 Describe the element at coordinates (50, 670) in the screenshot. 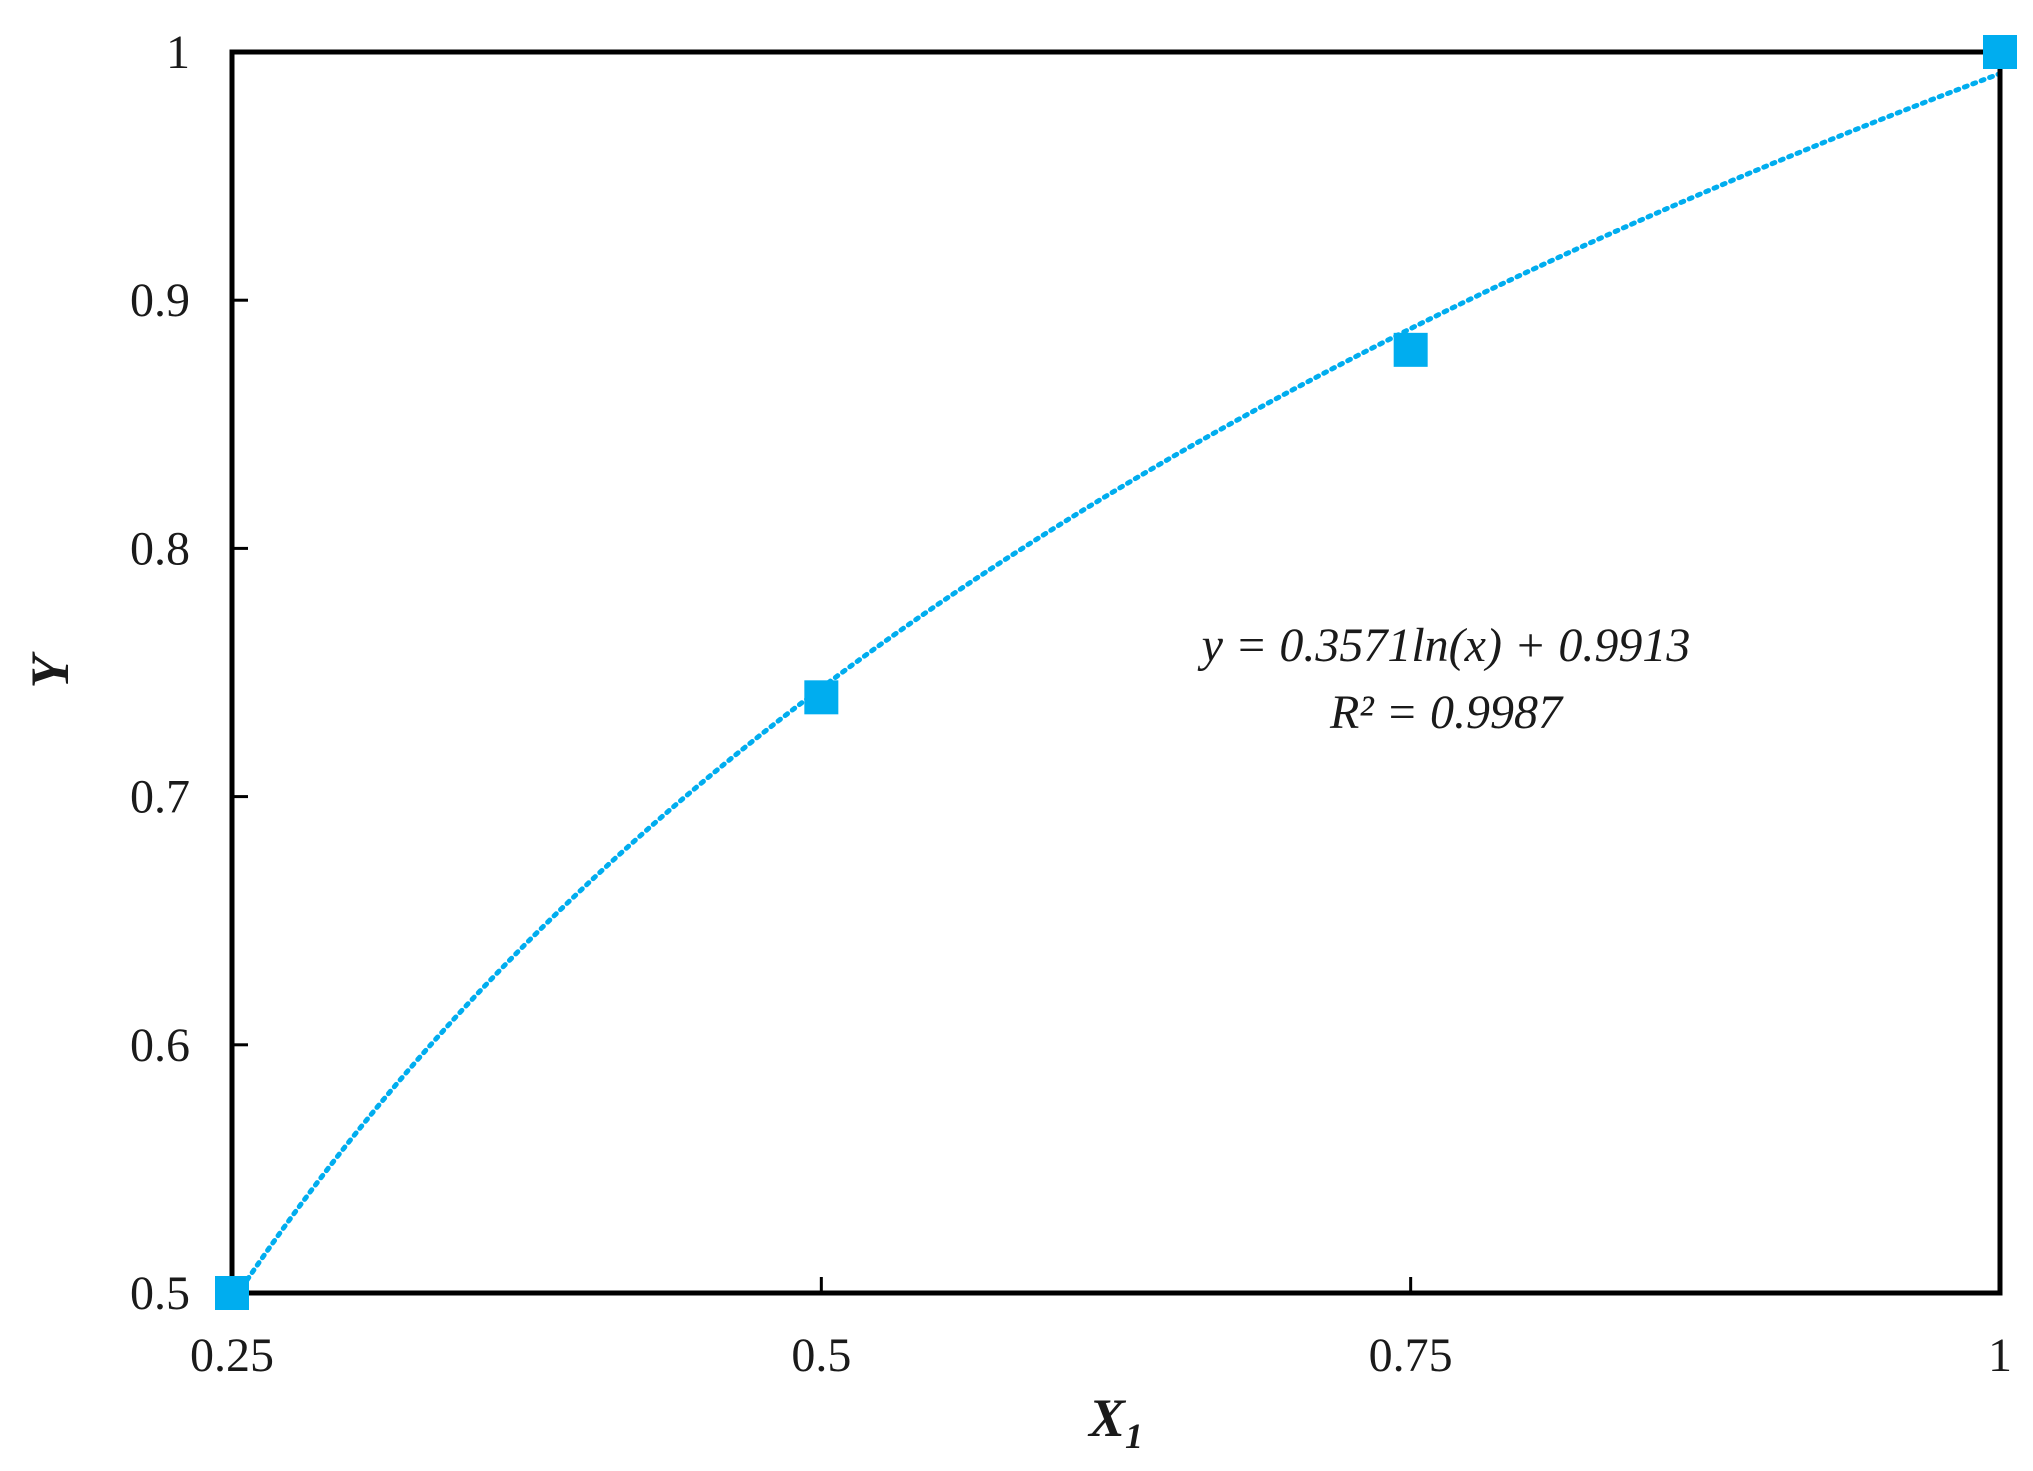

I see `y-axis-title: Y` at that location.